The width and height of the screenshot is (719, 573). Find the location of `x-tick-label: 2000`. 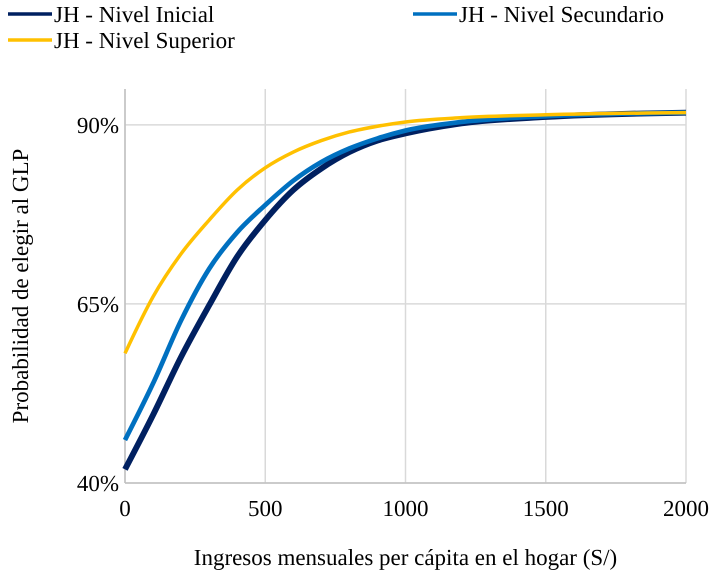

x-tick-label: 2000 is located at coordinates (686, 508).